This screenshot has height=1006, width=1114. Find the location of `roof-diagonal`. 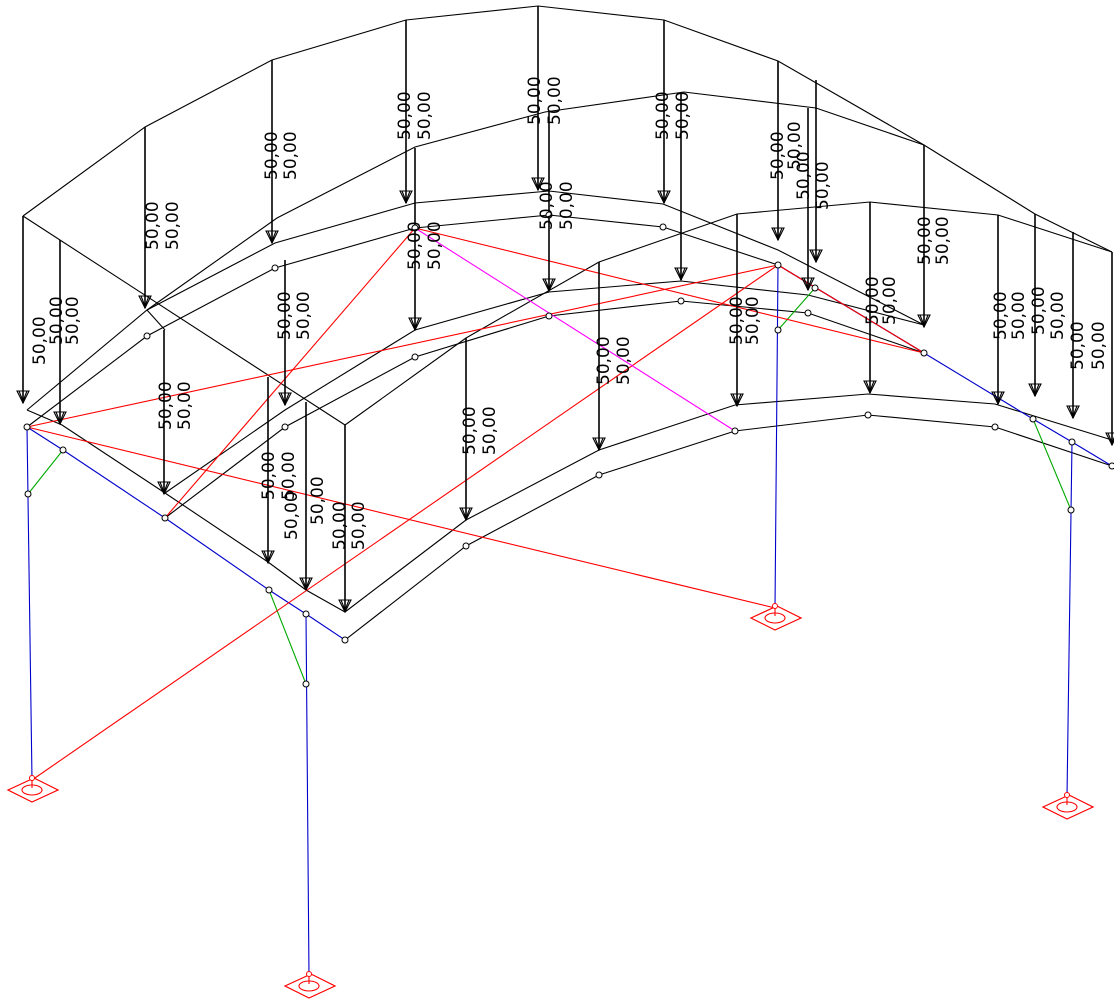

roof-diagonal is located at coordinates (575, 329).